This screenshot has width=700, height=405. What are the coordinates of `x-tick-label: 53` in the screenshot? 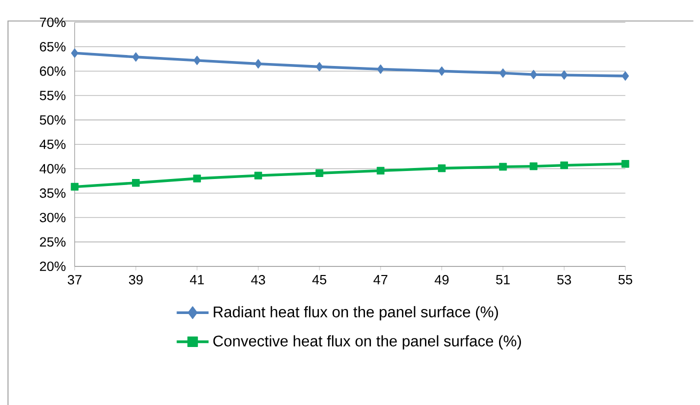 It's located at (564, 279).